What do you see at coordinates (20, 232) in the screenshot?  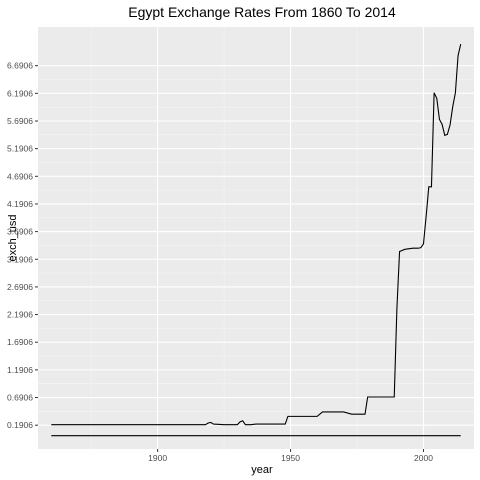 I see `y-tick-label: 3.6906` at bounding box center [20, 232].